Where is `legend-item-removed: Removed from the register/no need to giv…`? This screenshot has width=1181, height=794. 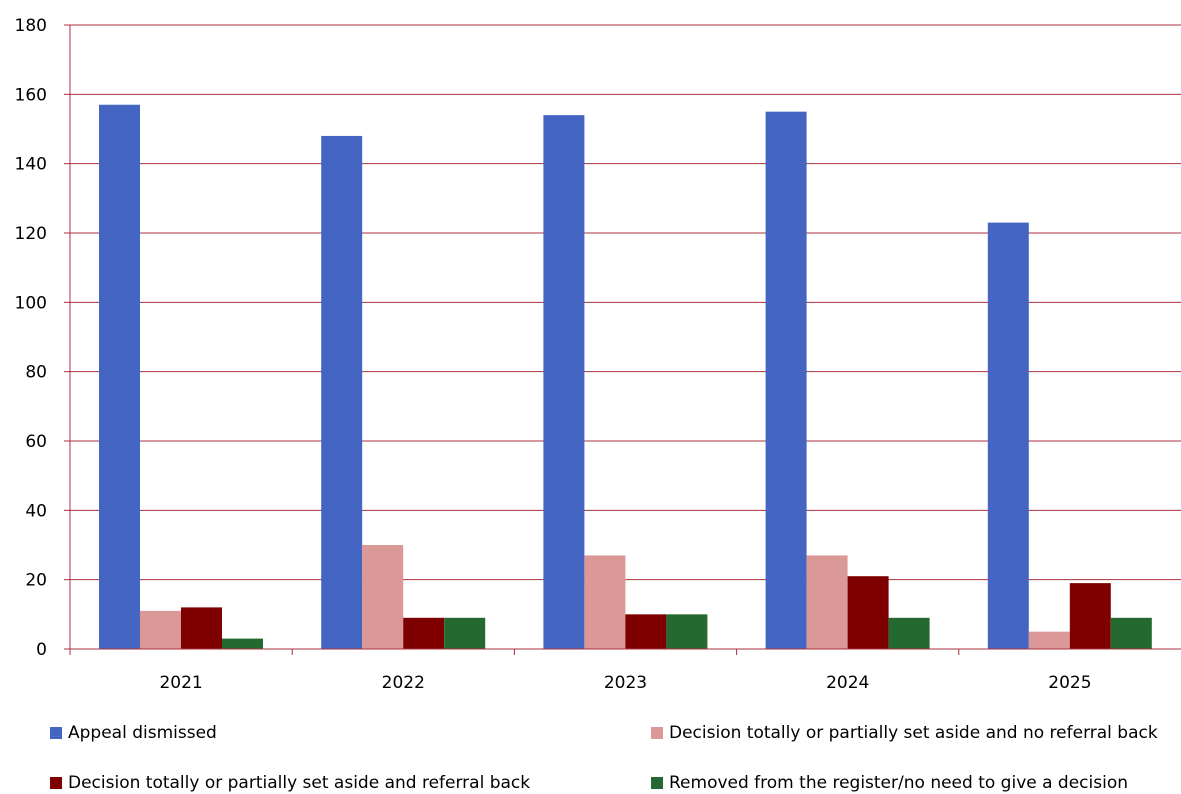
legend-item-removed: Removed from the register/no need to giv… is located at coordinates (889, 783).